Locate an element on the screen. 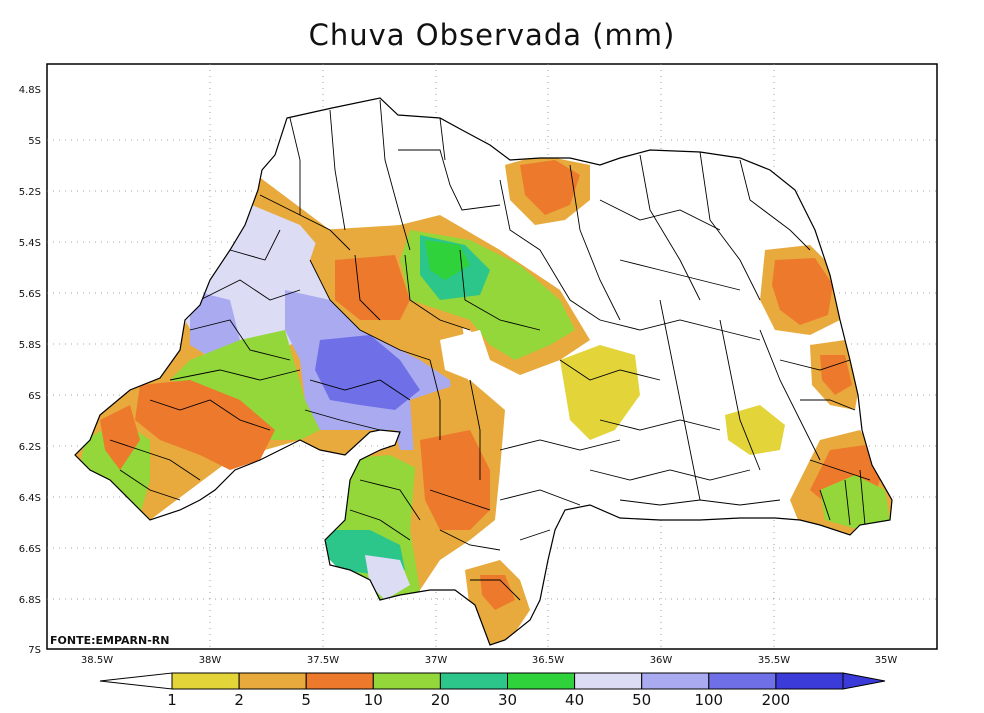 The image size is (984, 713). colorbar-high-triangle is located at coordinates (864, 681).